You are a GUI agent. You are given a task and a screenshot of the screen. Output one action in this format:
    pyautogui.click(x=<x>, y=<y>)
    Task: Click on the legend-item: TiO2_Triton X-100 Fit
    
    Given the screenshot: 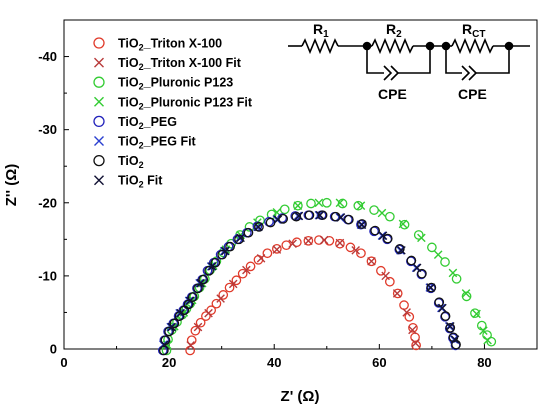 What is the action you would take?
    pyautogui.click(x=168, y=64)
    